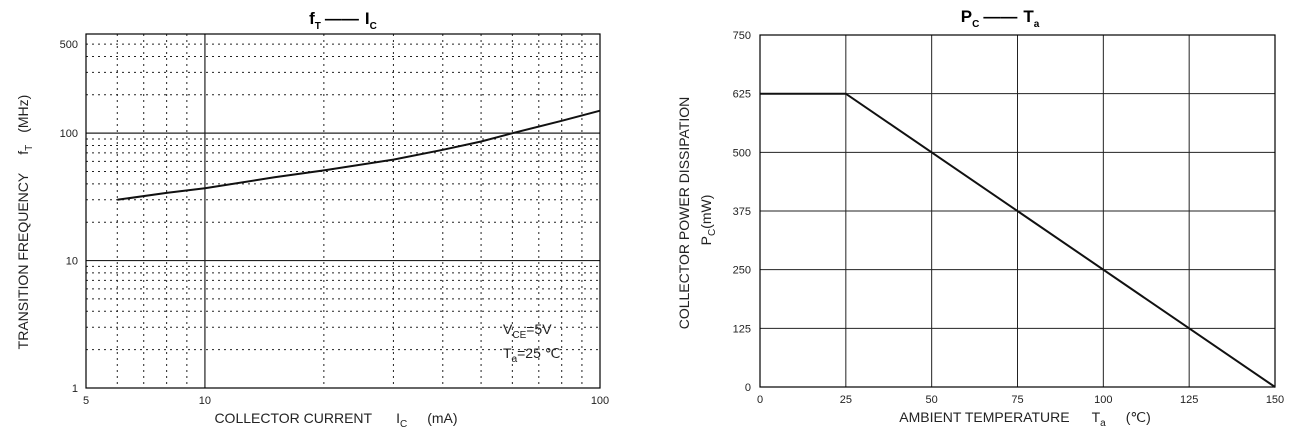 The width and height of the screenshot is (1295, 440). I want to click on y-tick-label: 750, so click(742, 36).